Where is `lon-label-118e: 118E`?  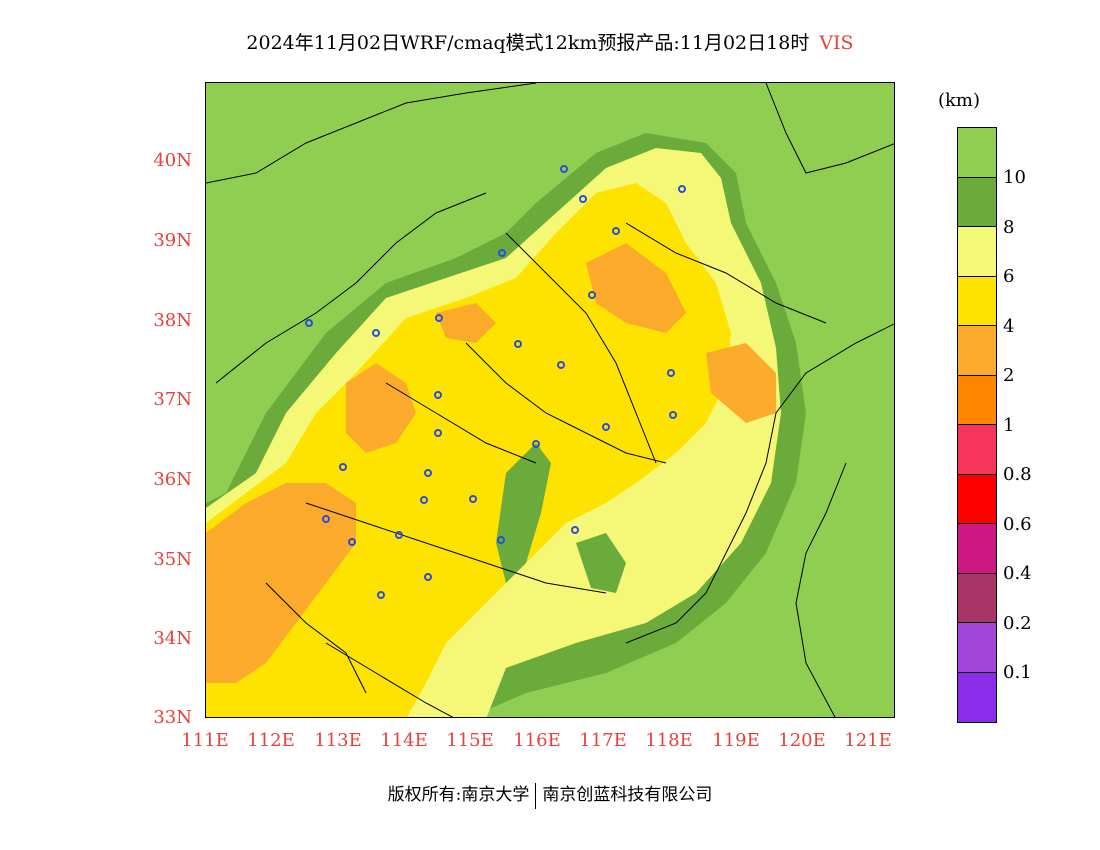 lon-label-118e: 118E is located at coordinates (669, 740).